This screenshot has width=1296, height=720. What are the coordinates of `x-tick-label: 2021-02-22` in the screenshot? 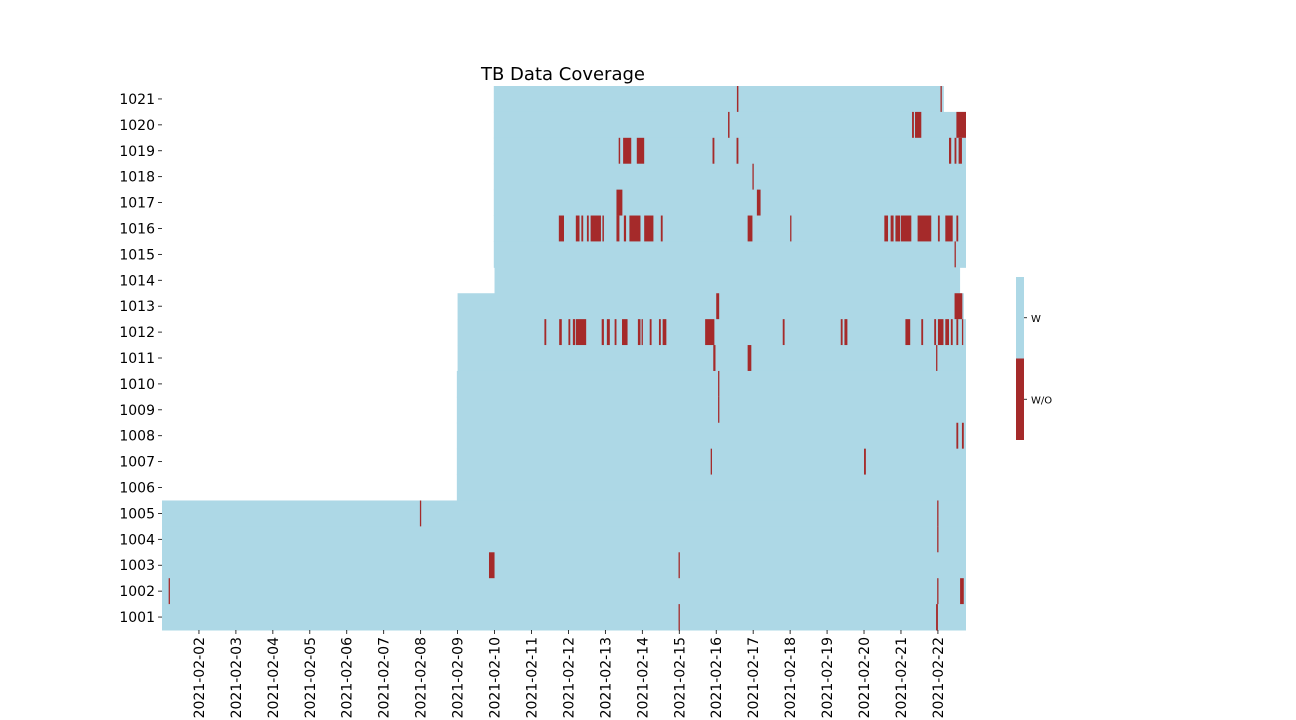 It's located at (939, 677).